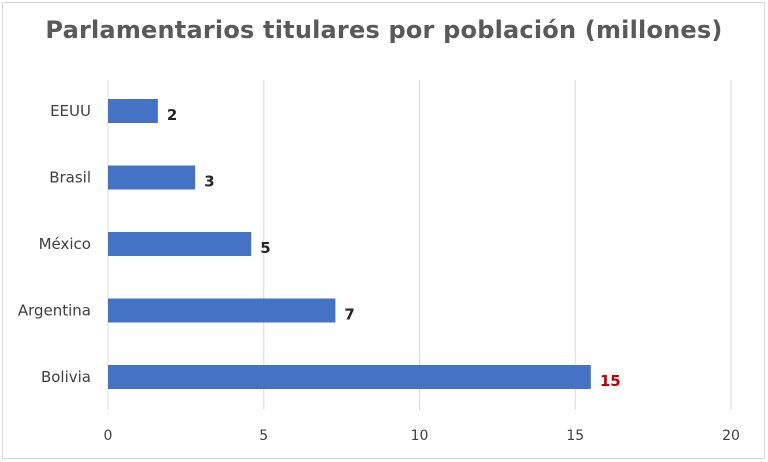 This screenshot has width=768, height=462. What do you see at coordinates (222, 310) in the screenshot?
I see `bar-argentina` at bounding box center [222, 310].